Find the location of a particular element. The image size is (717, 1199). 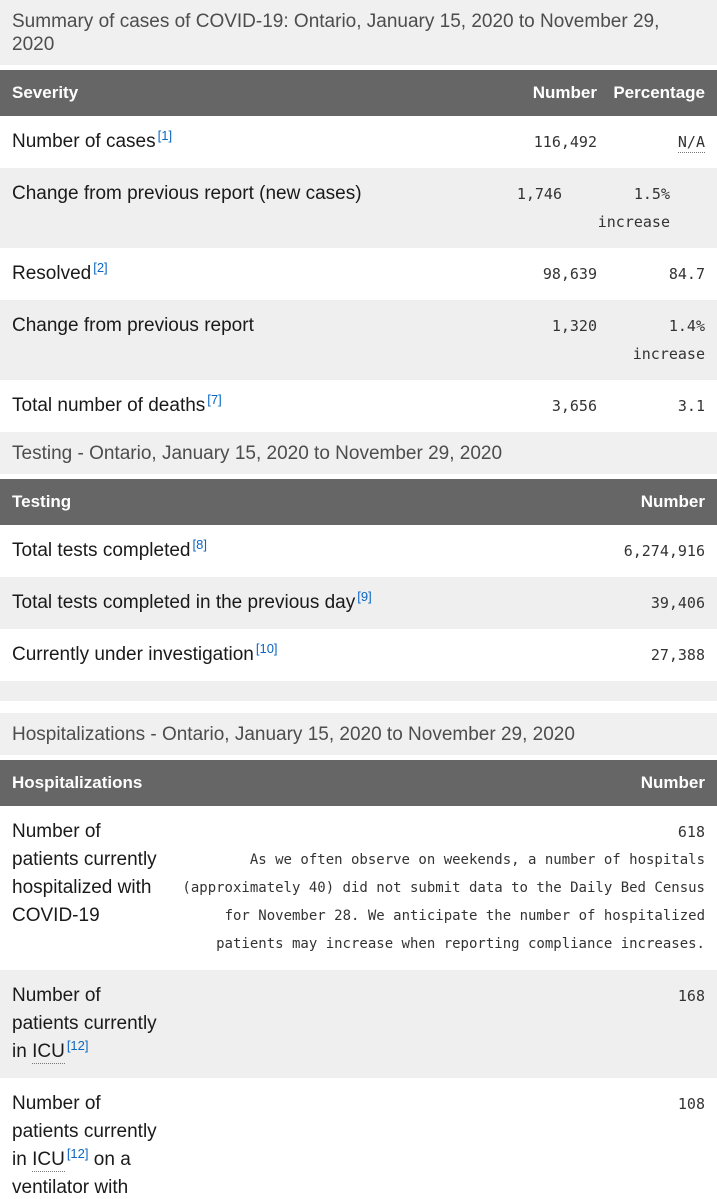

cell-percentage: 1.5% increase is located at coordinates (633, 208).